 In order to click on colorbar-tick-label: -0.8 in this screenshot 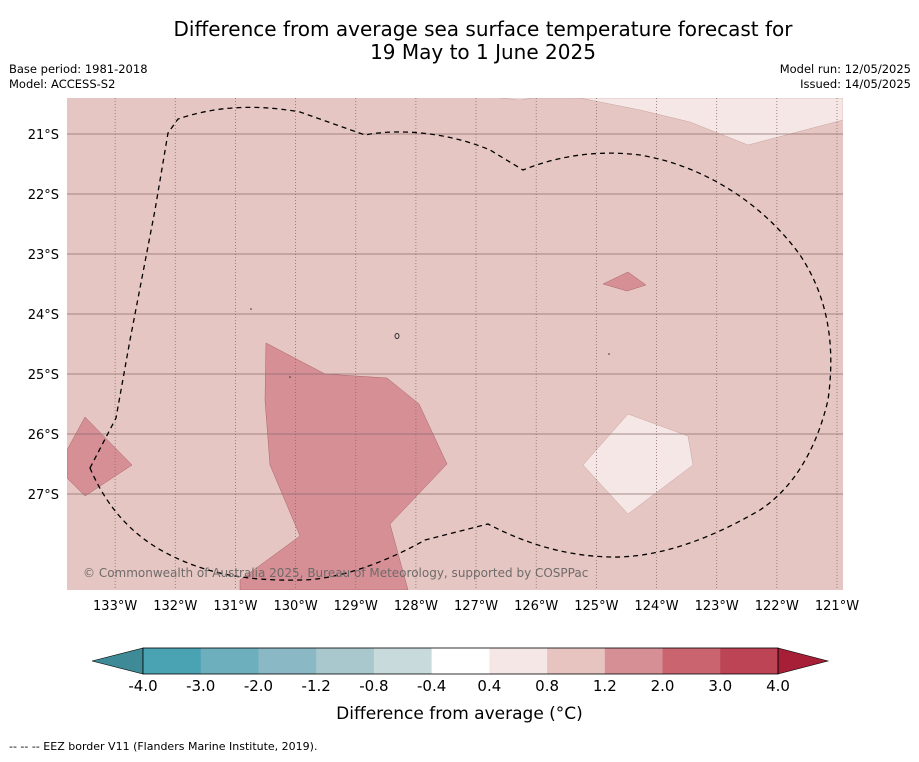, I will do `click(374, 686)`.